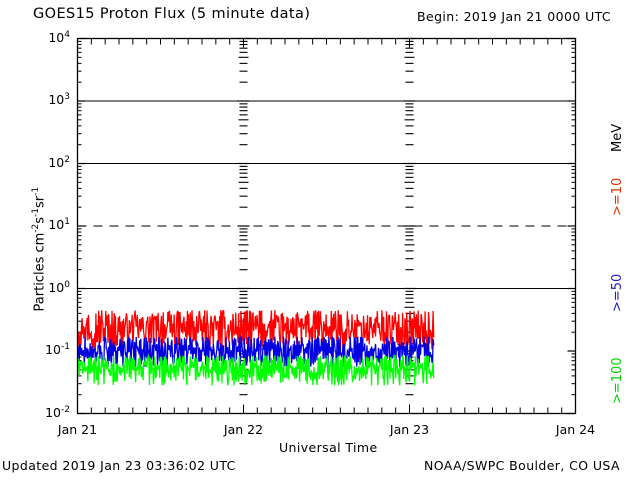  I want to click on legend-unit-label: MeV, so click(617, 137).